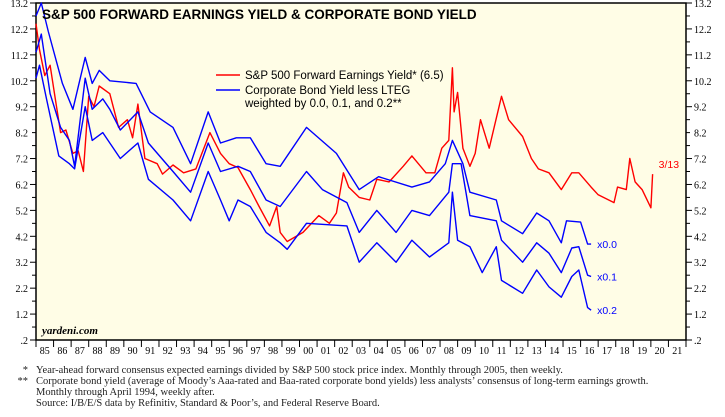 Image resolution: width=725 pixels, height=417 pixels. I want to click on y-tick-label-right: 10.2, so click(703, 82).